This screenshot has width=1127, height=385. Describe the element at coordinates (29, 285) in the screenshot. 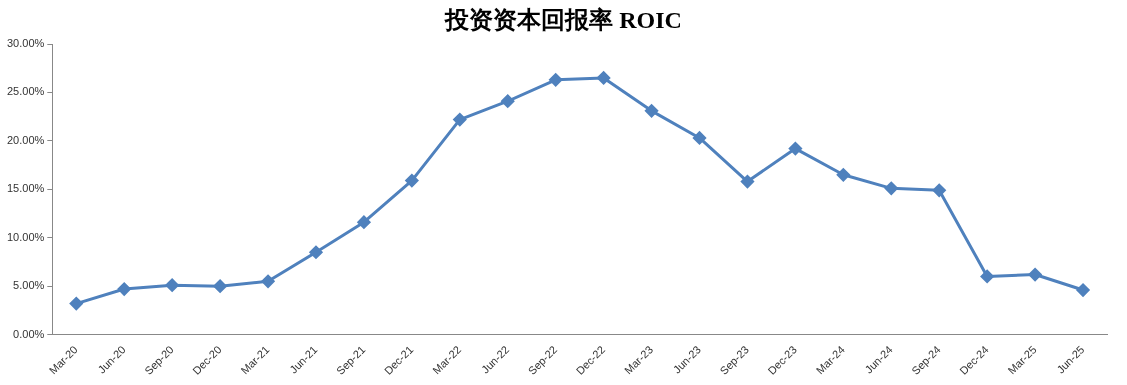

I see `y-tick-label: 5.00%` at that location.